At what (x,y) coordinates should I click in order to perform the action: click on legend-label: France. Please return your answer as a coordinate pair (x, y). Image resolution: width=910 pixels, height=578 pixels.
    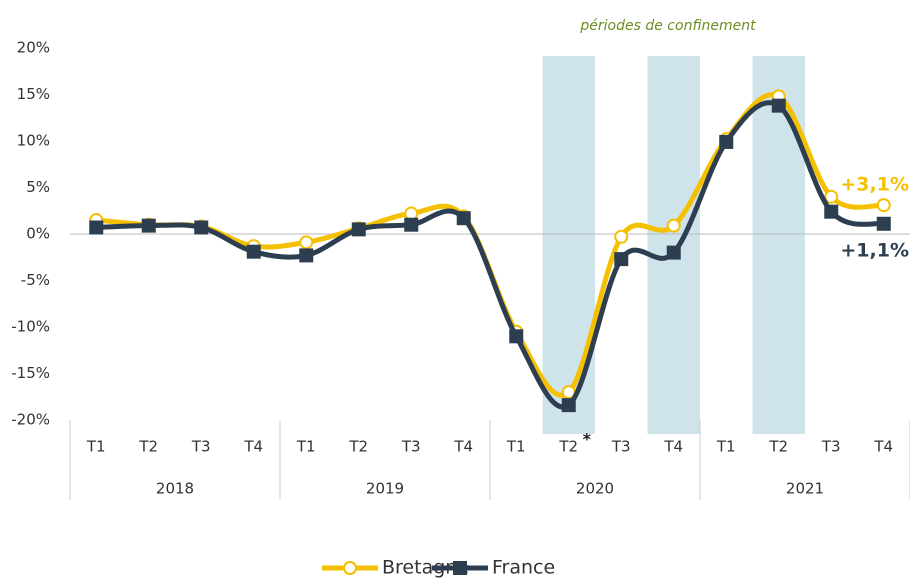
    Looking at the image, I should click on (523, 567).